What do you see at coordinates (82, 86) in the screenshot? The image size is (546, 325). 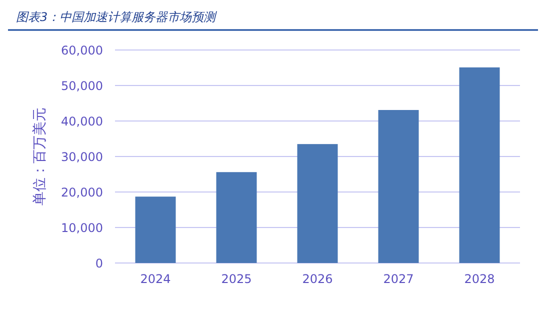 I see `y-tick-label: 50,000` at bounding box center [82, 86].